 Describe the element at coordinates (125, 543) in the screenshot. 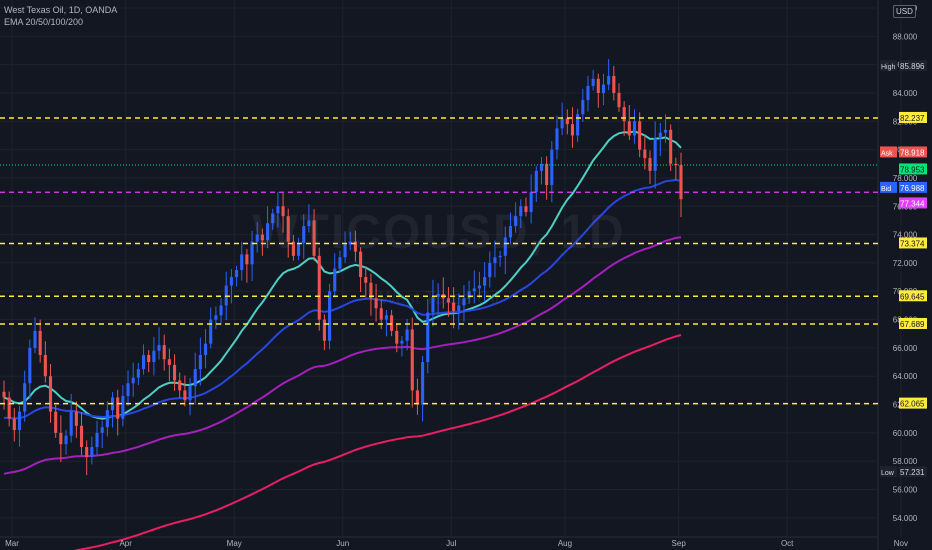

I see `x-tick-label: Apr` at that location.